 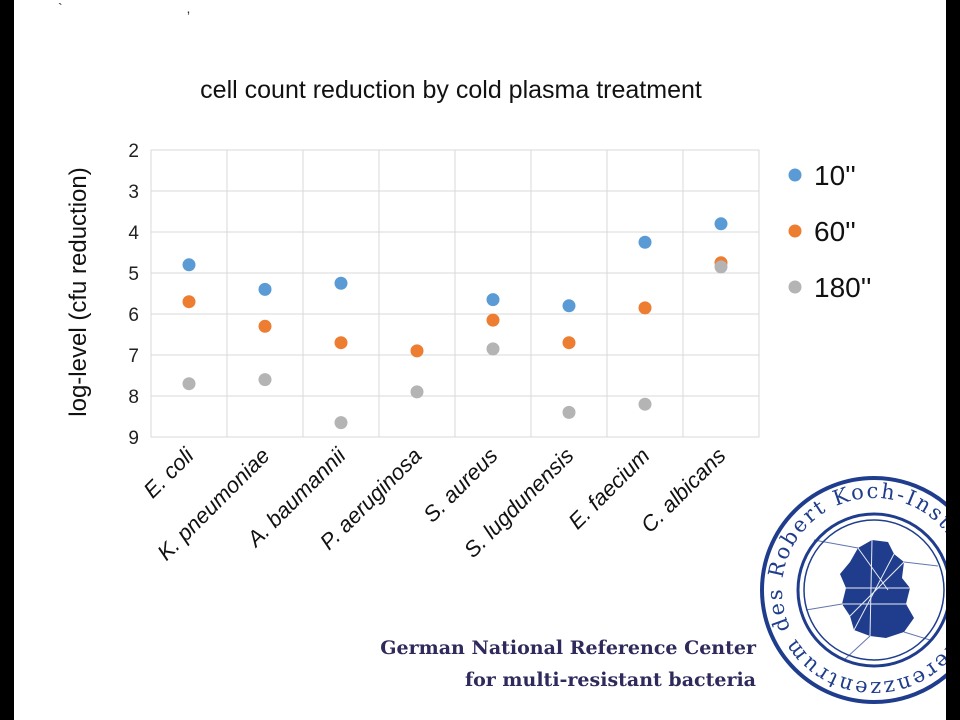 What do you see at coordinates (133, 397) in the screenshot?
I see `y-tick-label: 8` at bounding box center [133, 397].